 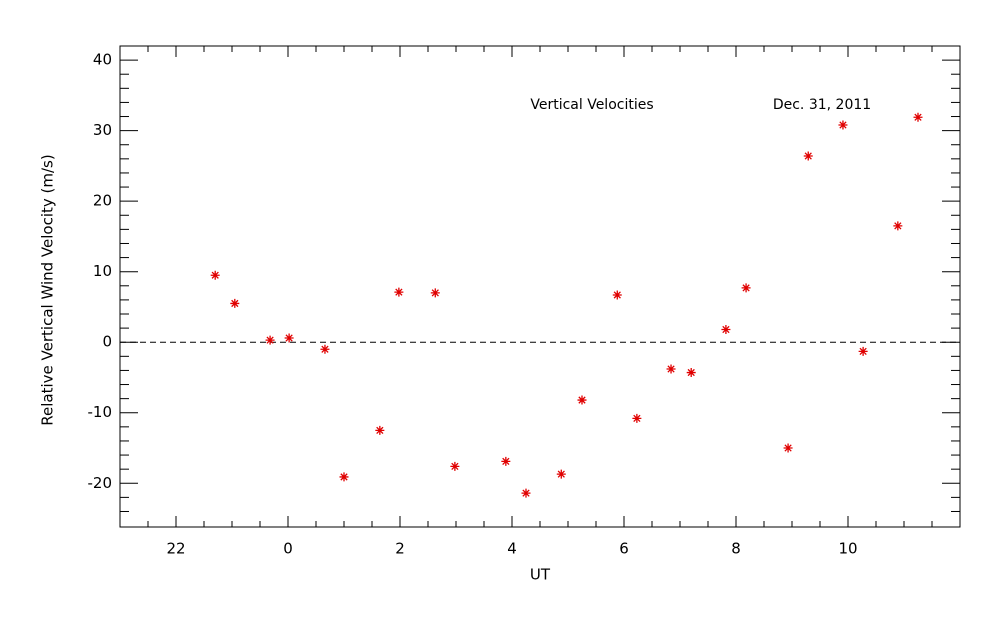 I want to click on x-tick-label: 8, so click(x=736, y=549).